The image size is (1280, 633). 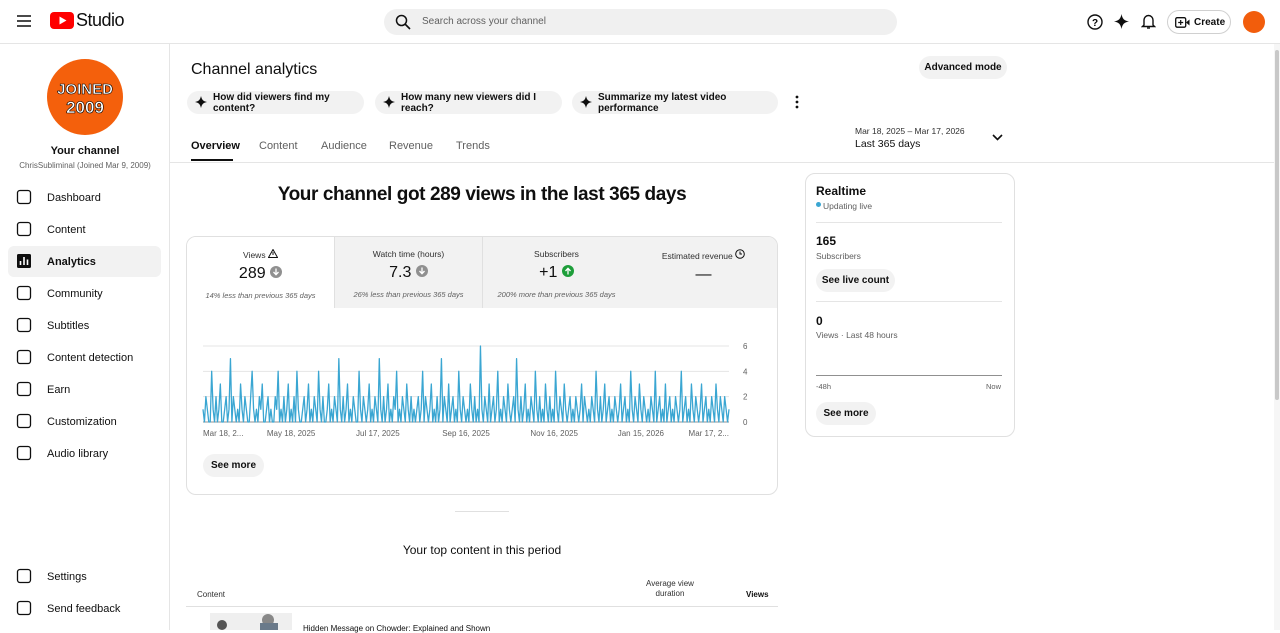 I want to click on nav-item: Community, so click(x=84, y=293).